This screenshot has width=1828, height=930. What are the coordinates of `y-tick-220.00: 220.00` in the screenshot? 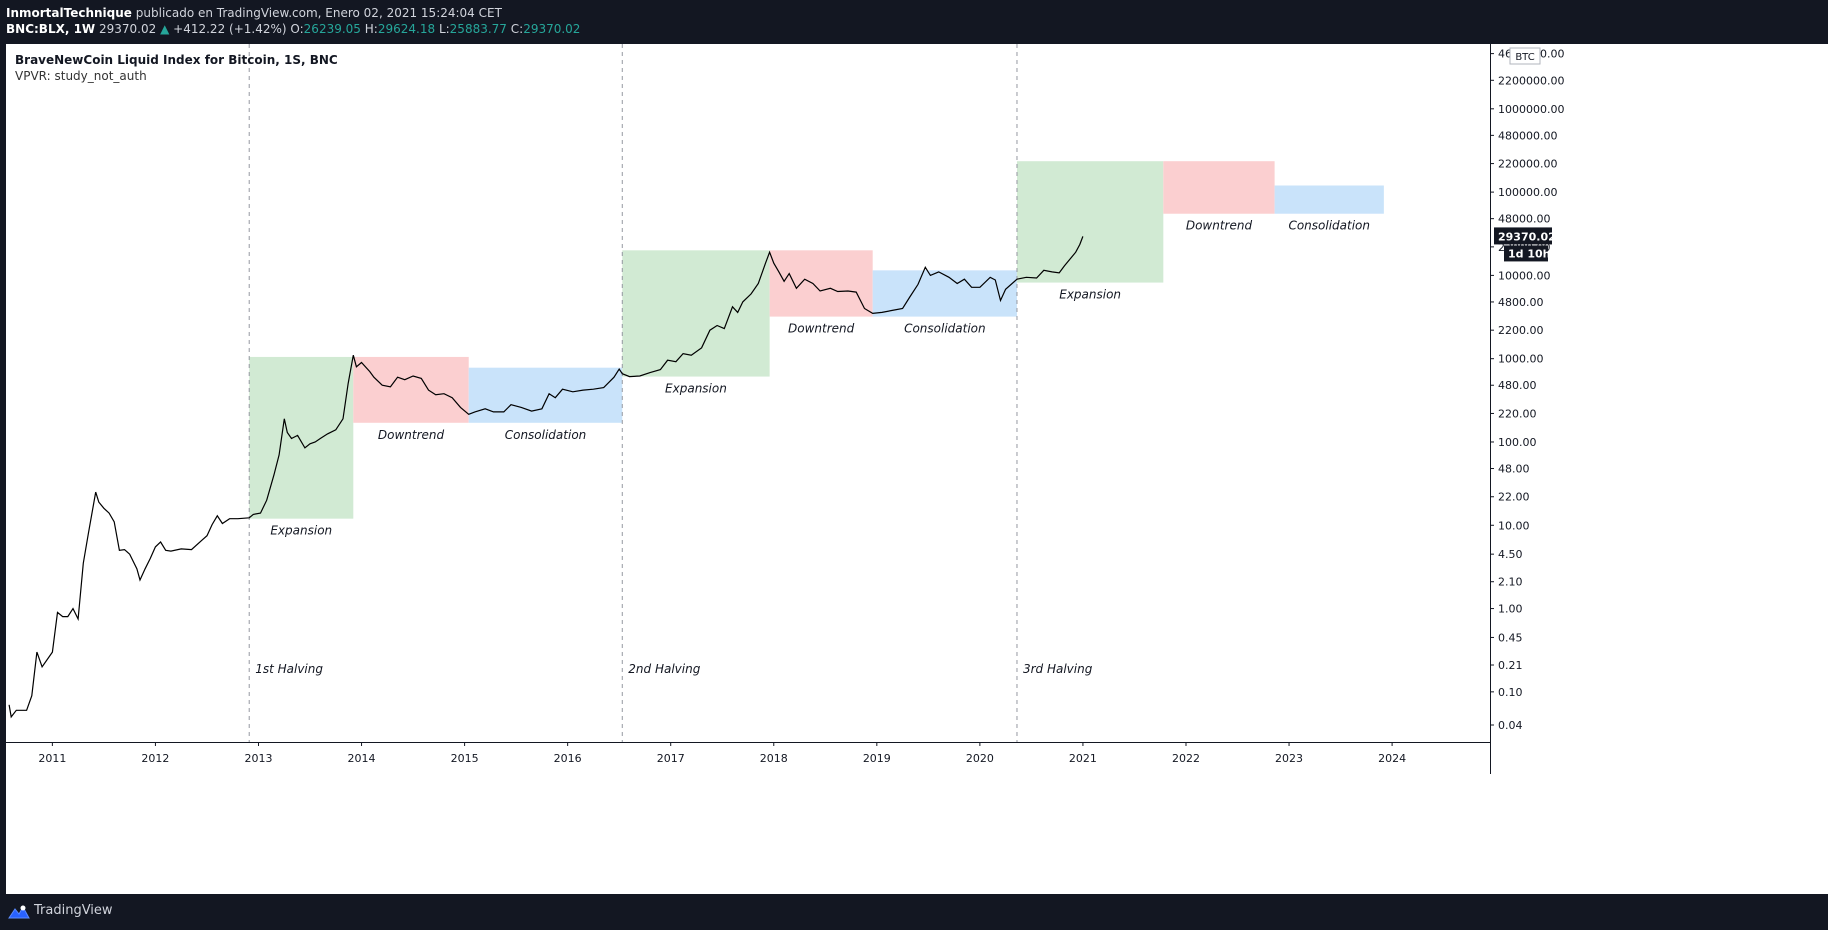 It's located at (1517, 413).